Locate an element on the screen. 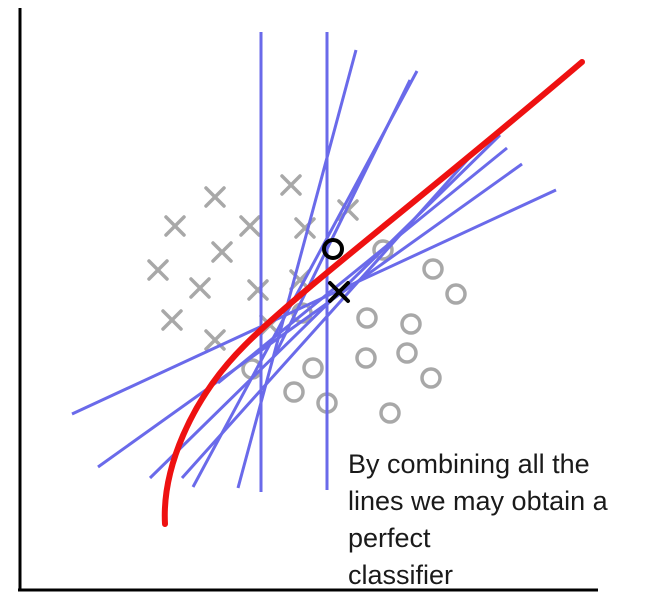  caption-line-2: lines we may obtain a is located at coordinates (478, 501).